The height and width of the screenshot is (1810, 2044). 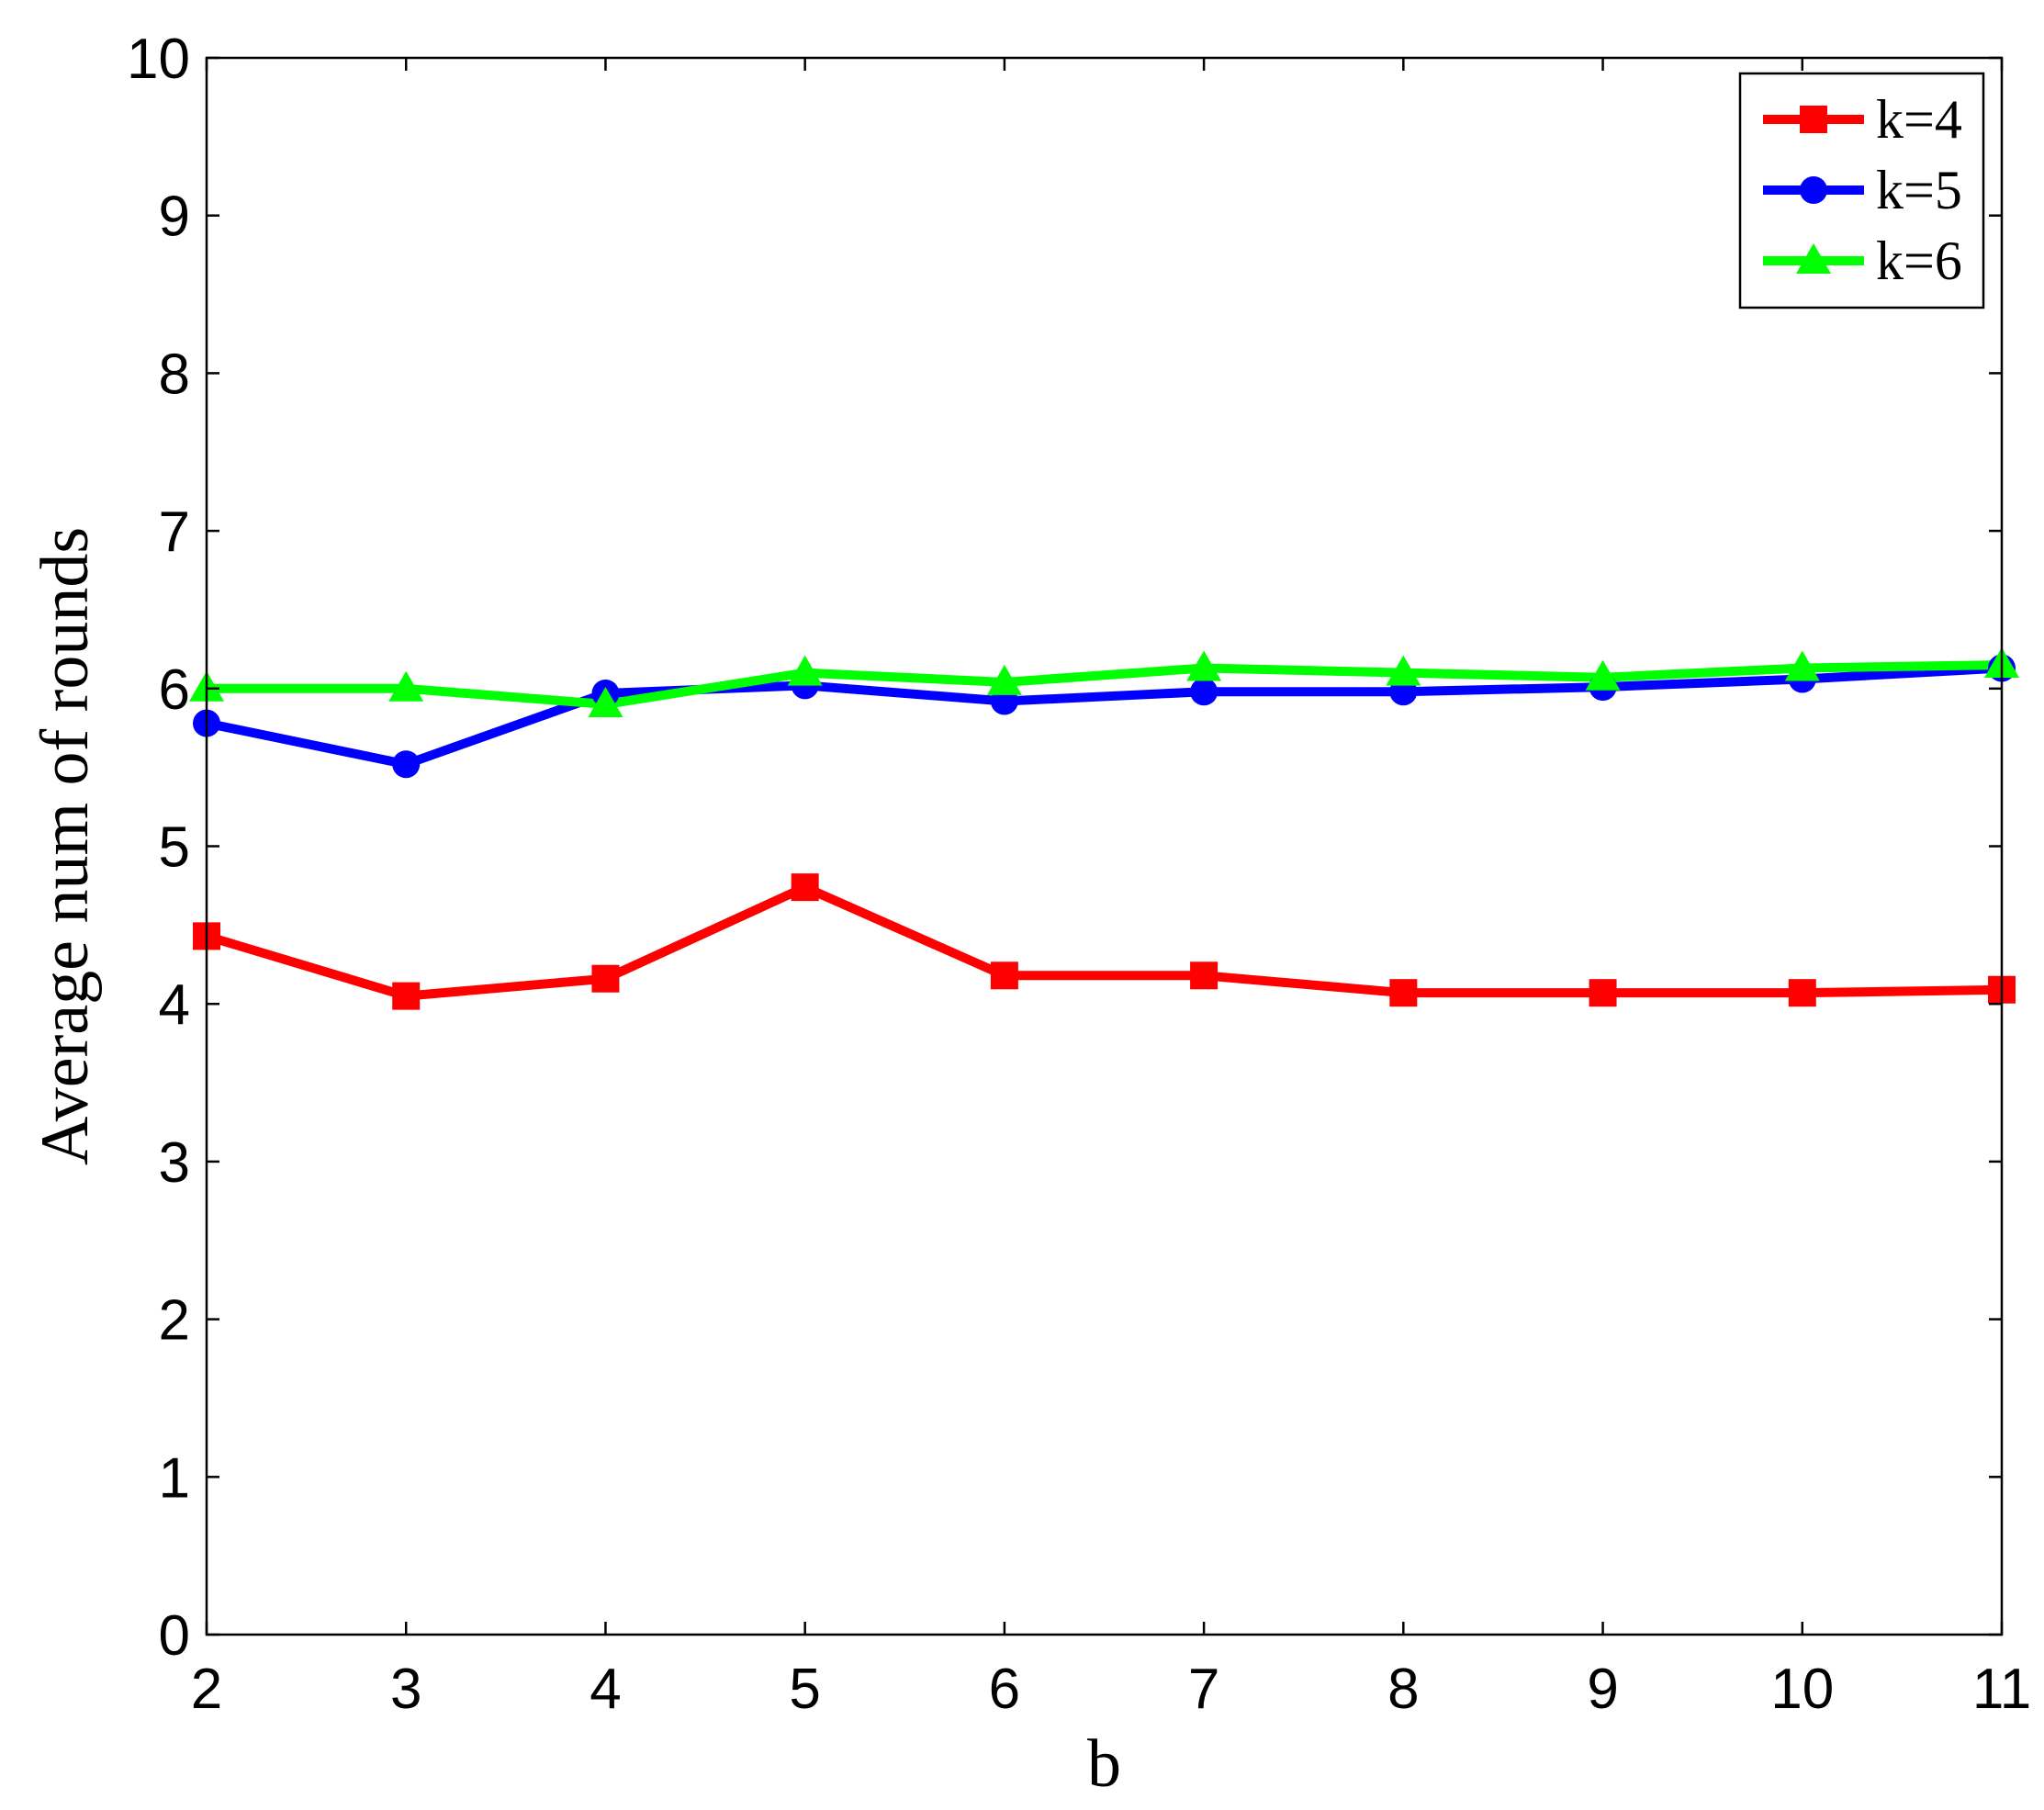 What do you see at coordinates (174, 1636) in the screenshot?
I see `y-tick-label: 0` at bounding box center [174, 1636].